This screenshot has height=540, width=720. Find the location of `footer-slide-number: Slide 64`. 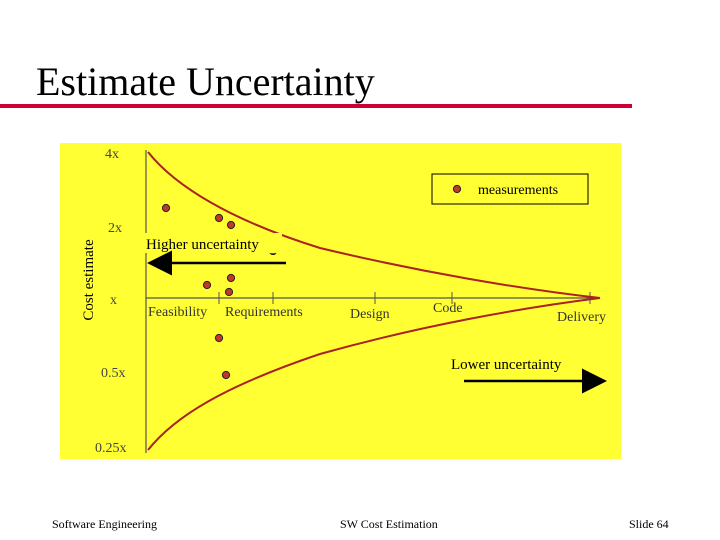

footer-slide-number: Slide 64 is located at coordinates (649, 524).